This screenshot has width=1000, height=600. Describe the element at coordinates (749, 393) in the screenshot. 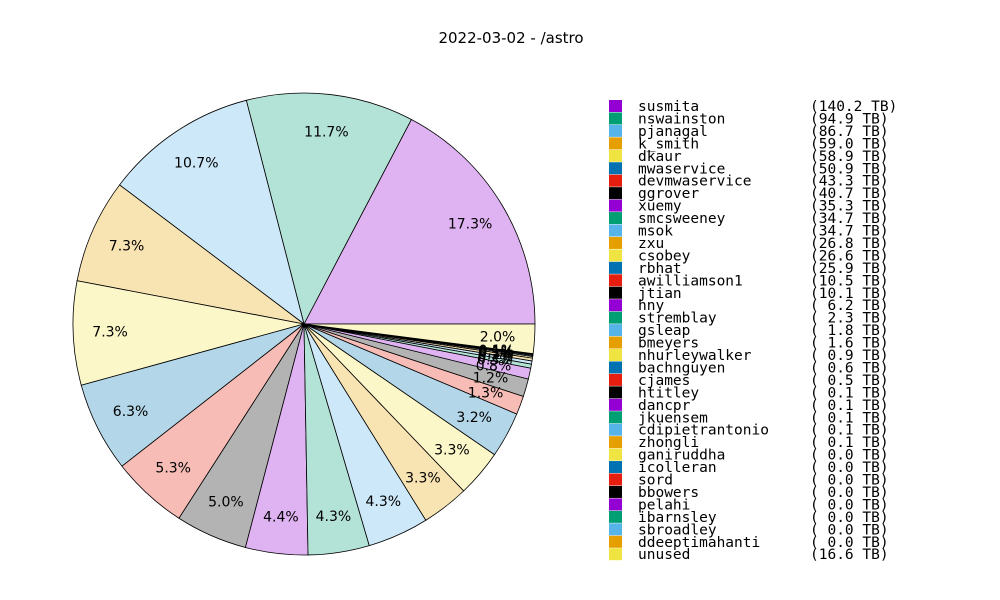

I see `legend-item-htitley: htitley ( 0.1 TB)` at that location.